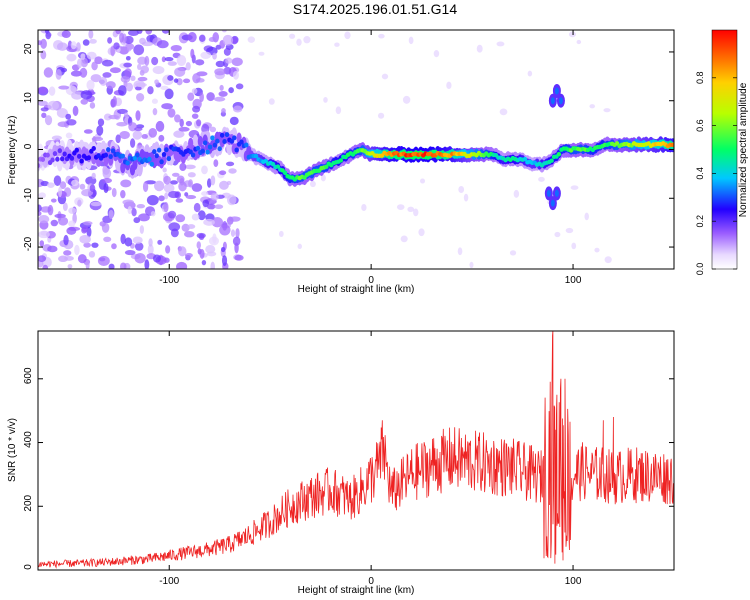 Image resolution: width=750 pixels, height=600 pixels. I want to click on y-tick-label: 10, so click(28, 98).